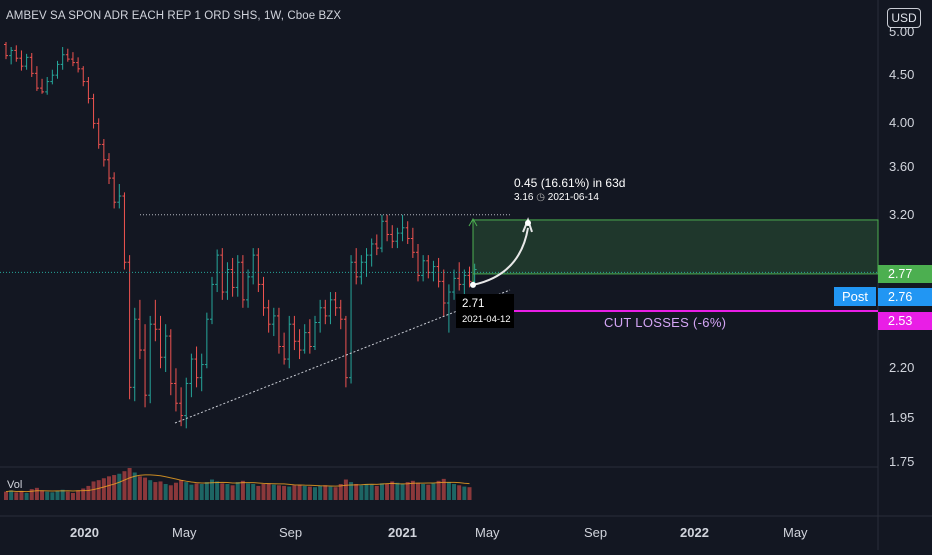  Describe the element at coordinates (473, 284) in the screenshot. I see `projection-start-dot` at that location.